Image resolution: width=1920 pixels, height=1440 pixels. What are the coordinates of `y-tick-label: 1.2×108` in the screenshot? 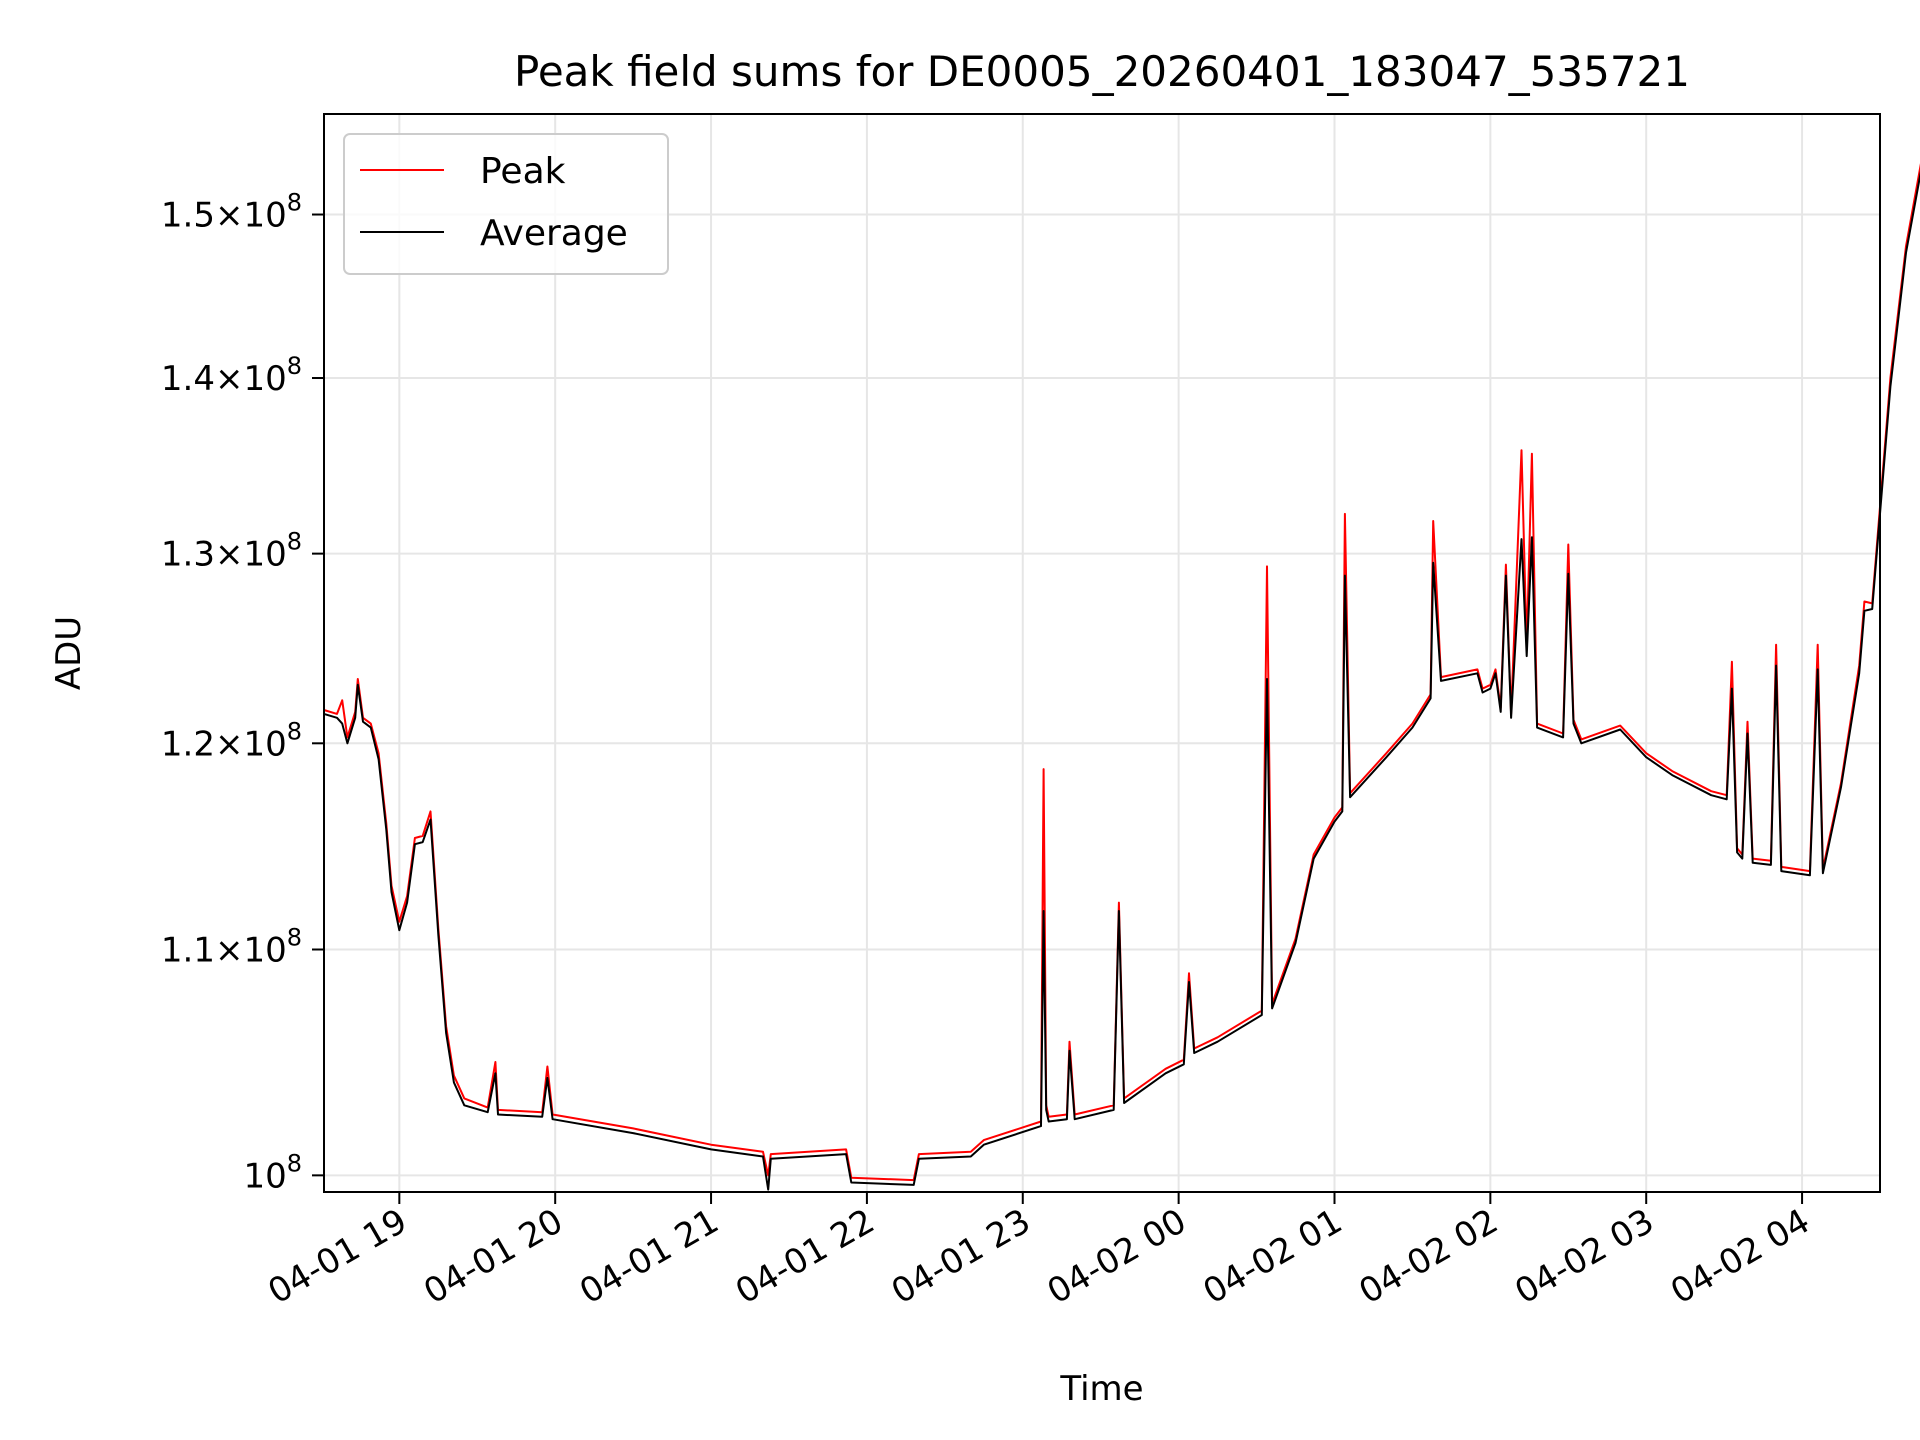 It's located at (231, 740).